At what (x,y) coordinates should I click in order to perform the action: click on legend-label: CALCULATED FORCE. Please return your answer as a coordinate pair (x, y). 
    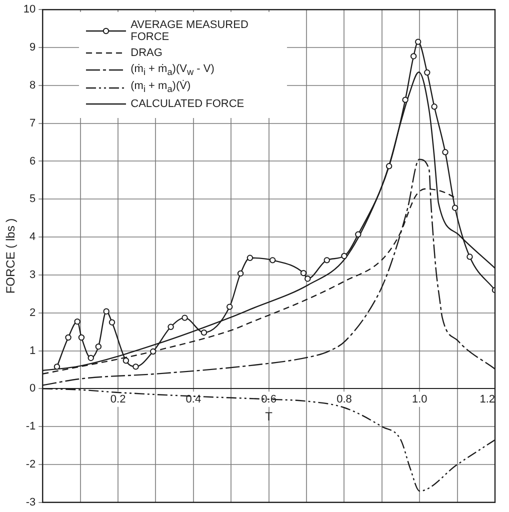
    Looking at the image, I should click on (187, 104).